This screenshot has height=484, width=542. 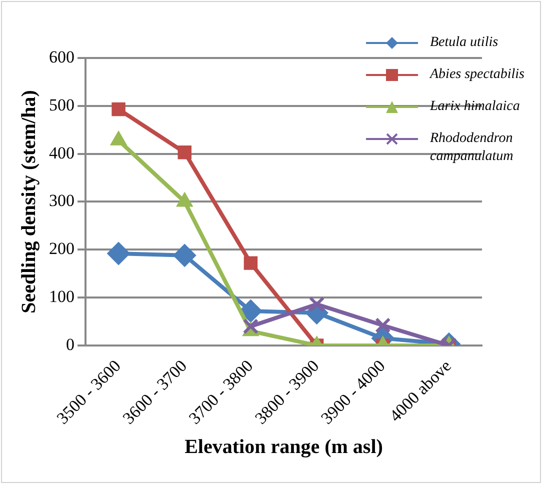 I want to click on y-tick-label: 100, so click(x=61, y=296).